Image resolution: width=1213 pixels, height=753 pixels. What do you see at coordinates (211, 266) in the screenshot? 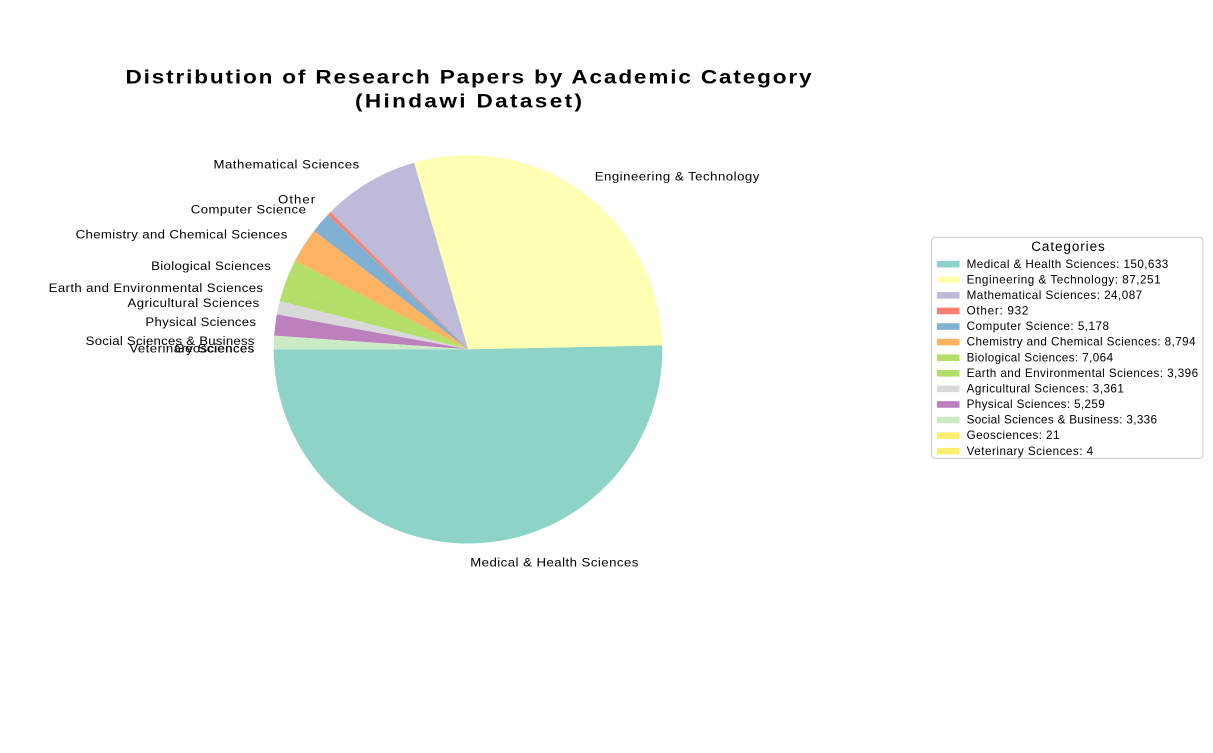
I see `svg-text: Biological Sciences` at bounding box center [211, 266].